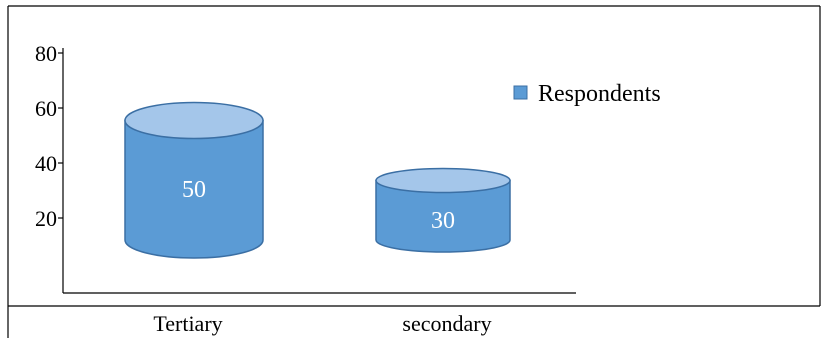 Image resolution: width=825 pixels, height=338 pixels. I want to click on y-ticks: 20 40 60 80, so click(49, 136).